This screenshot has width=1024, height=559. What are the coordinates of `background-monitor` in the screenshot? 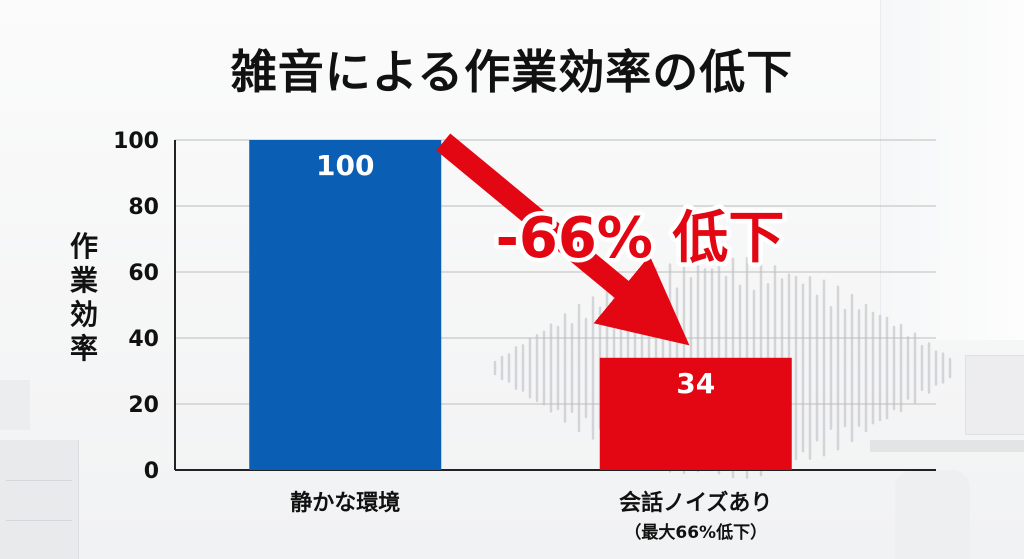 It's located at (994, 395).